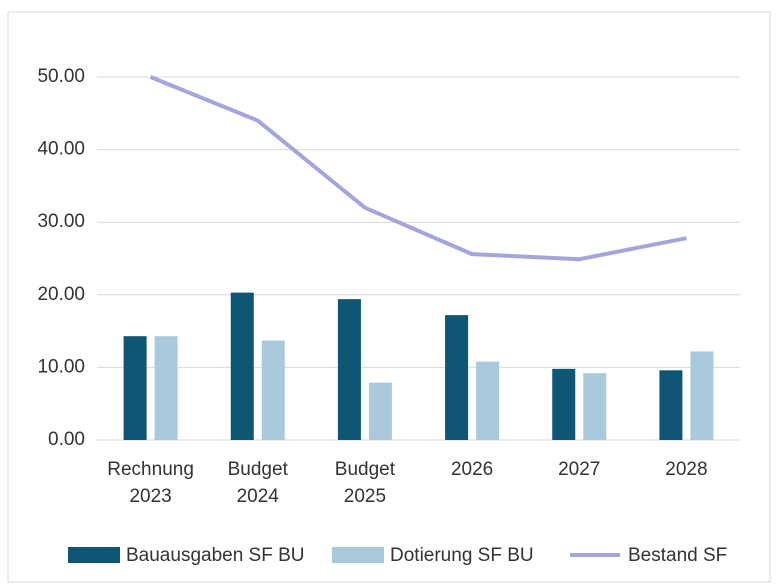 The image size is (777, 587). Describe the element at coordinates (257, 483) in the screenshot. I see `x-tick-label: Budget 2024` at that location.